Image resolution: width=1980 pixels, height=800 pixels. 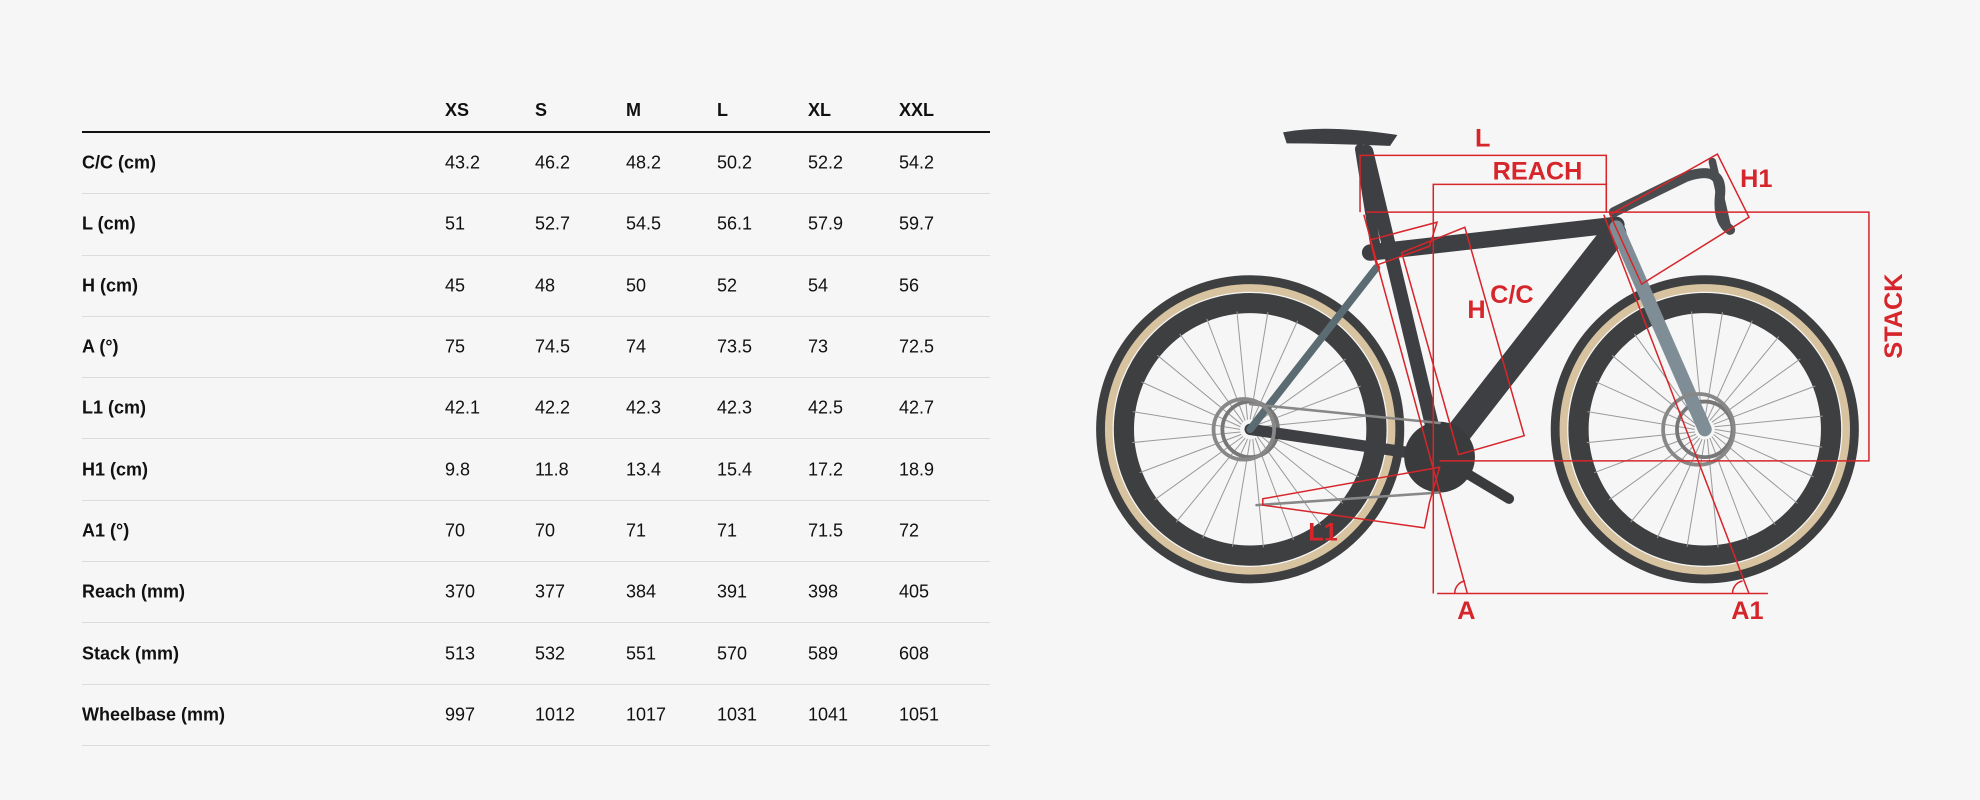 What do you see at coordinates (110, 285) in the screenshot?
I see `row-label: H (cm)` at bounding box center [110, 285].